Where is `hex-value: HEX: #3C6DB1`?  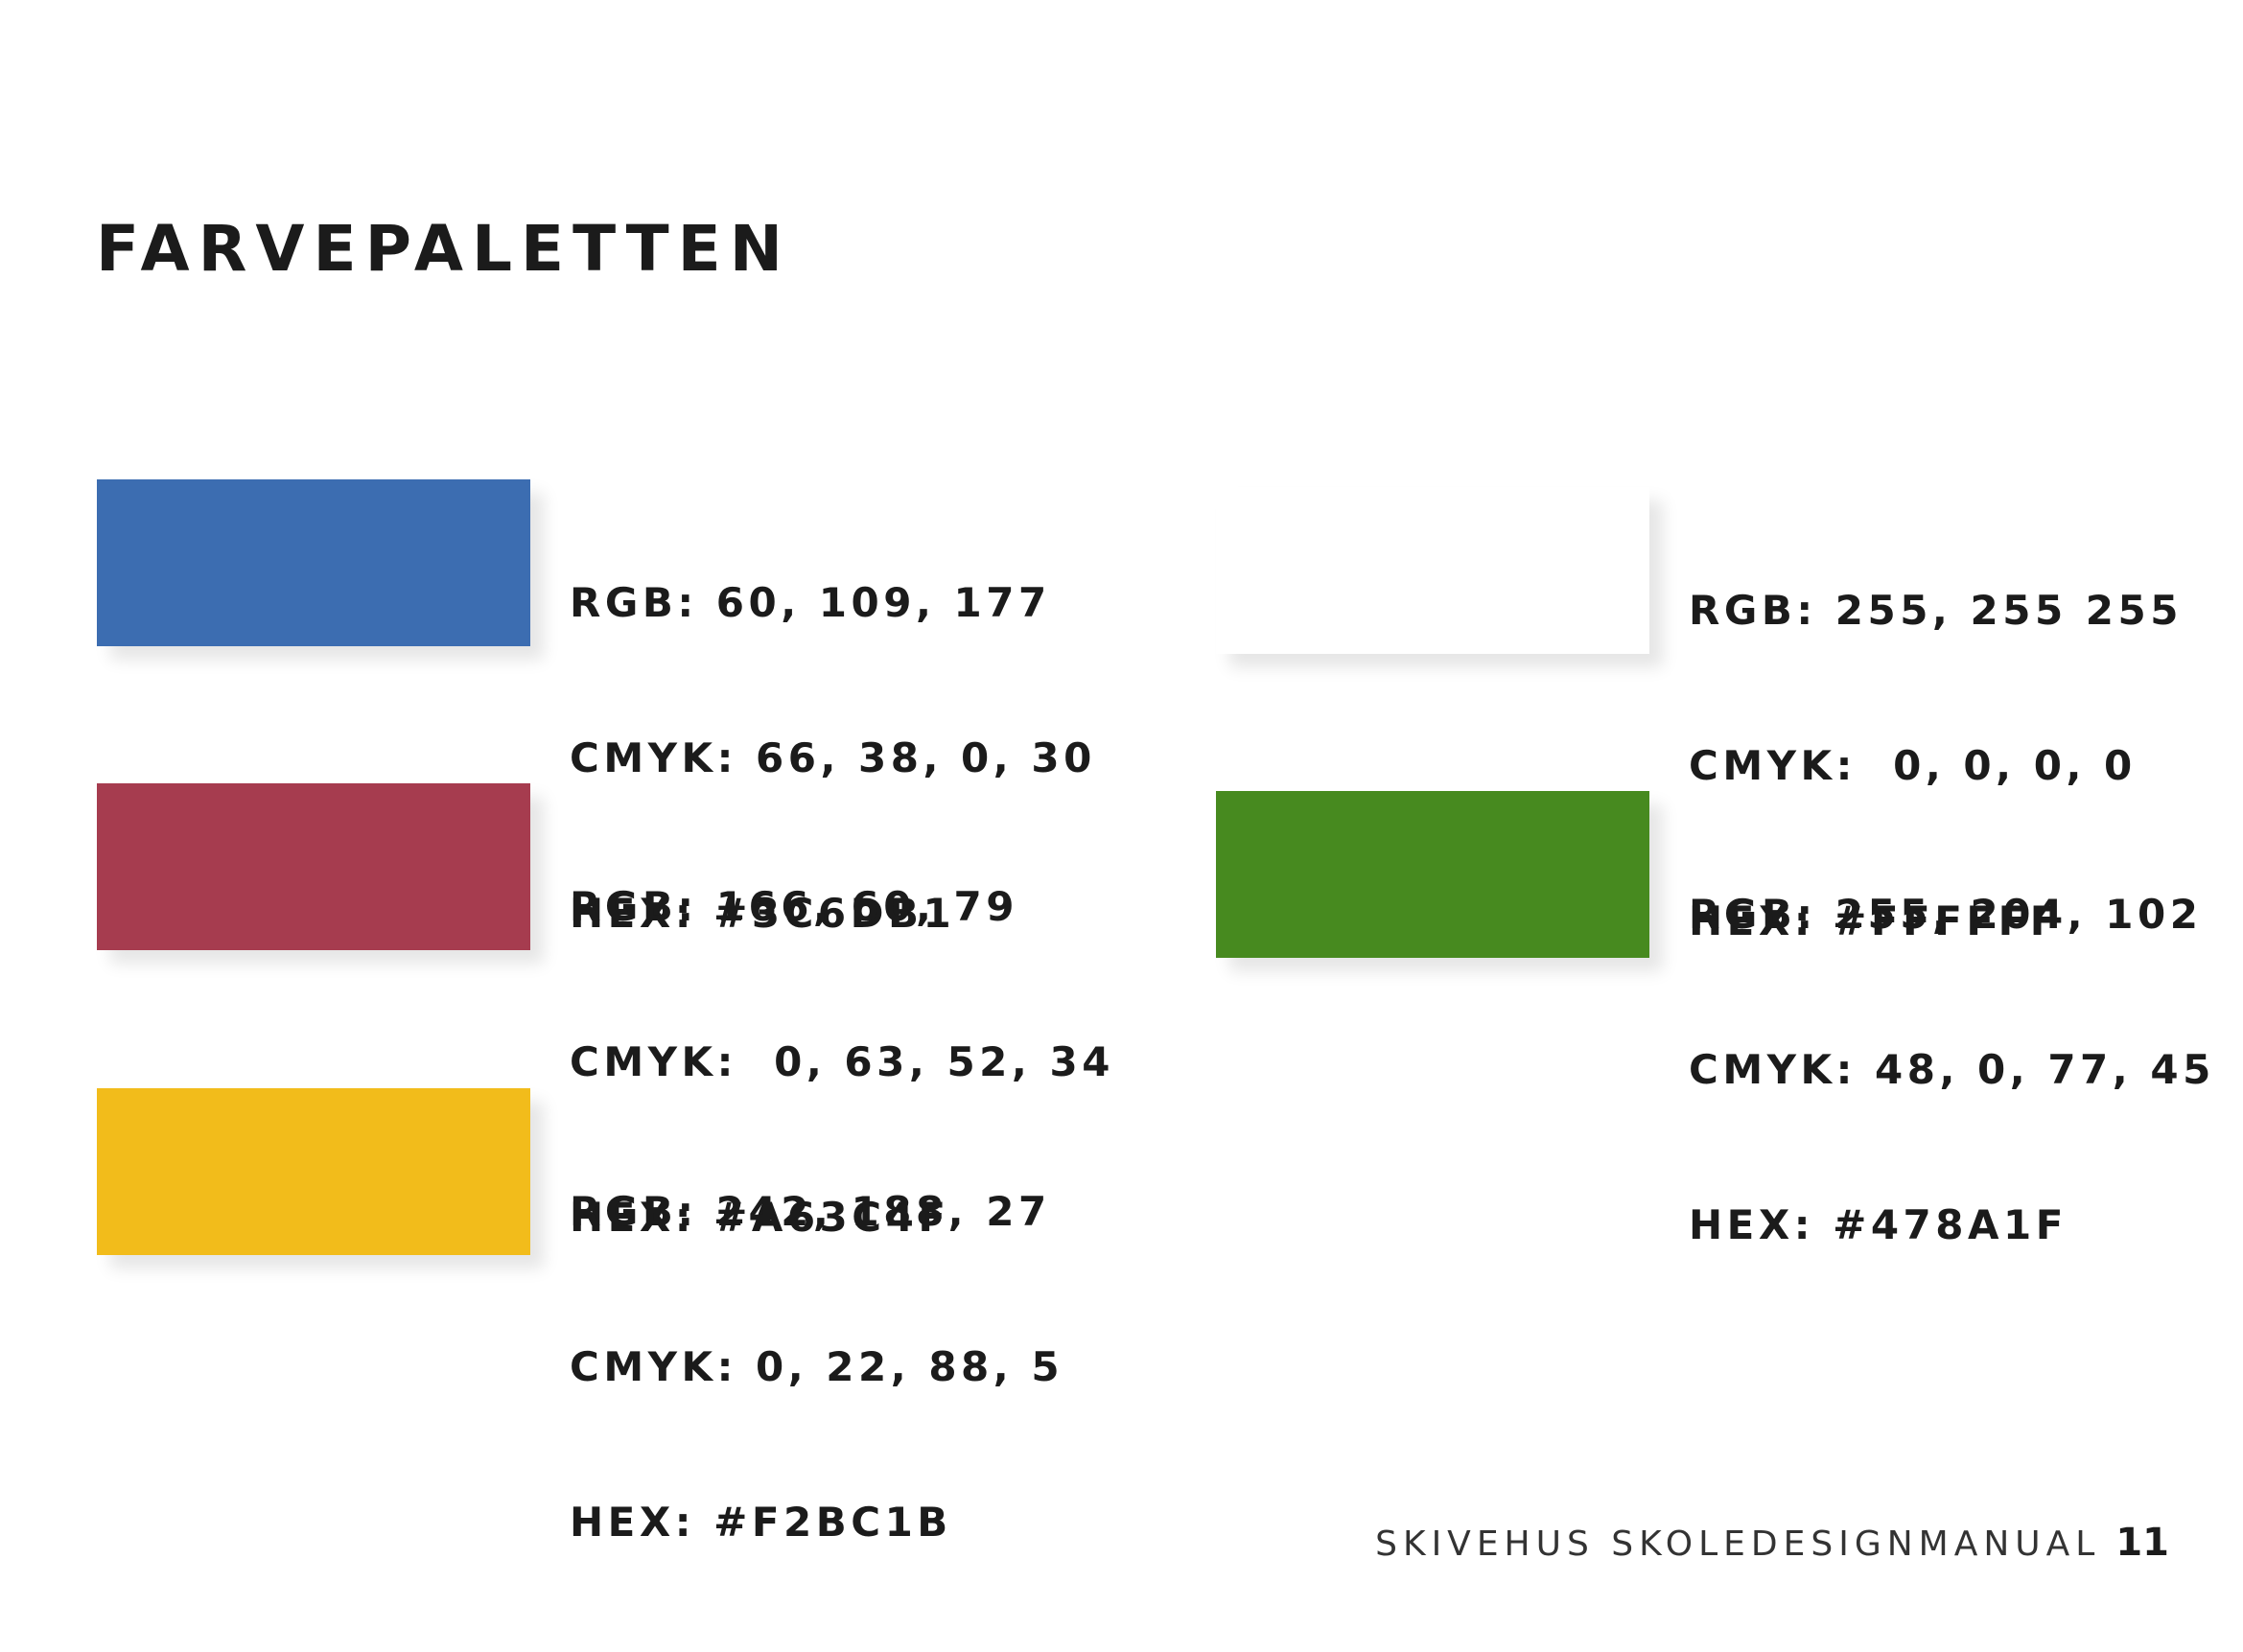
hex-value: HEX: #3C6DB1 is located at coordinates (763, 913).